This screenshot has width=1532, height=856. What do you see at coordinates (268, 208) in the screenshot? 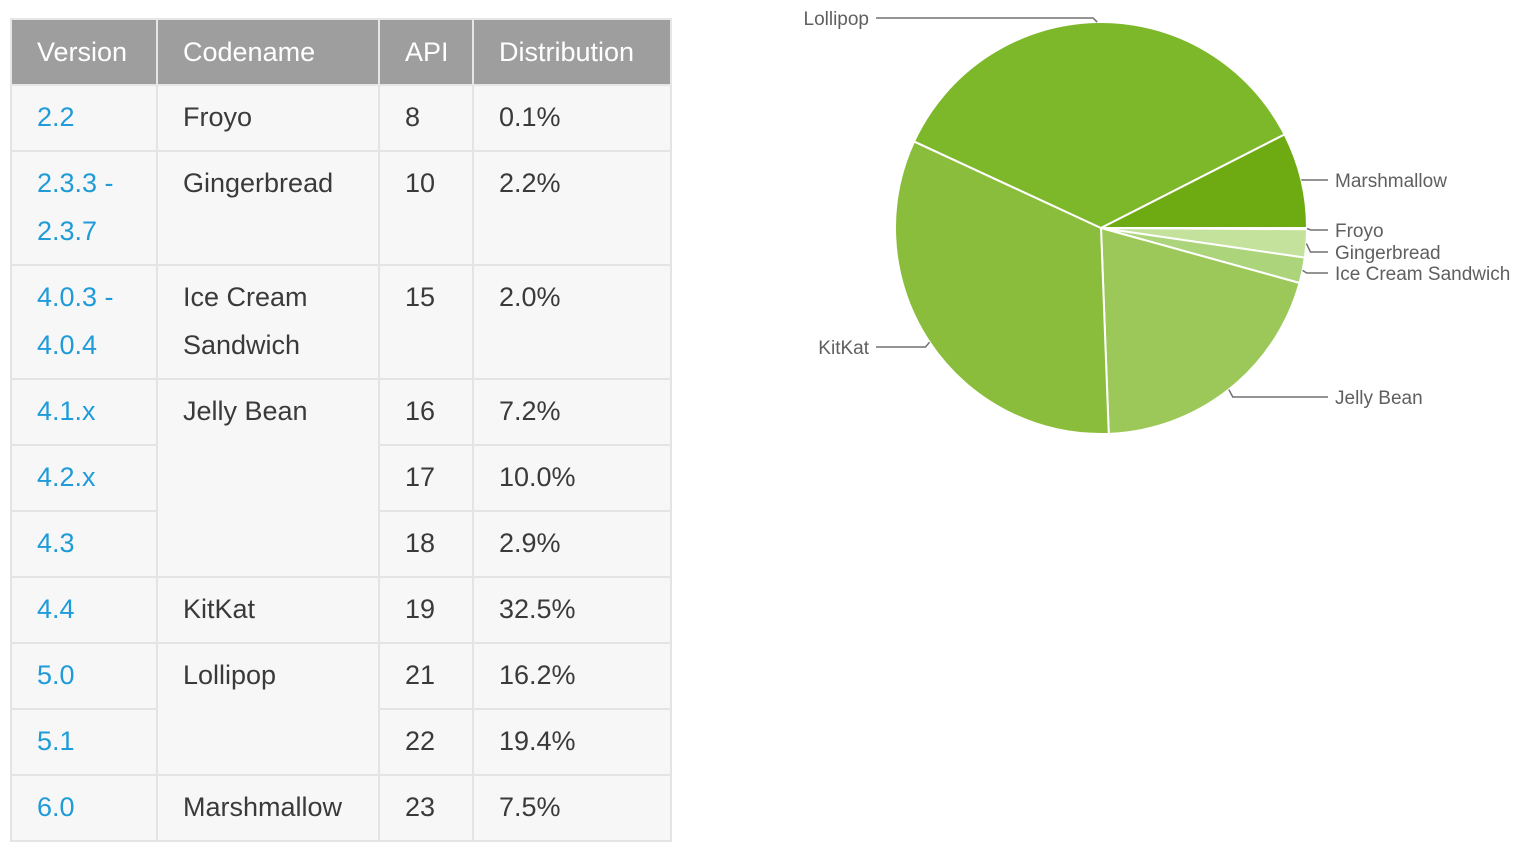
I see `codename-cell: Gingerbread` at bounding box center [268, 208].